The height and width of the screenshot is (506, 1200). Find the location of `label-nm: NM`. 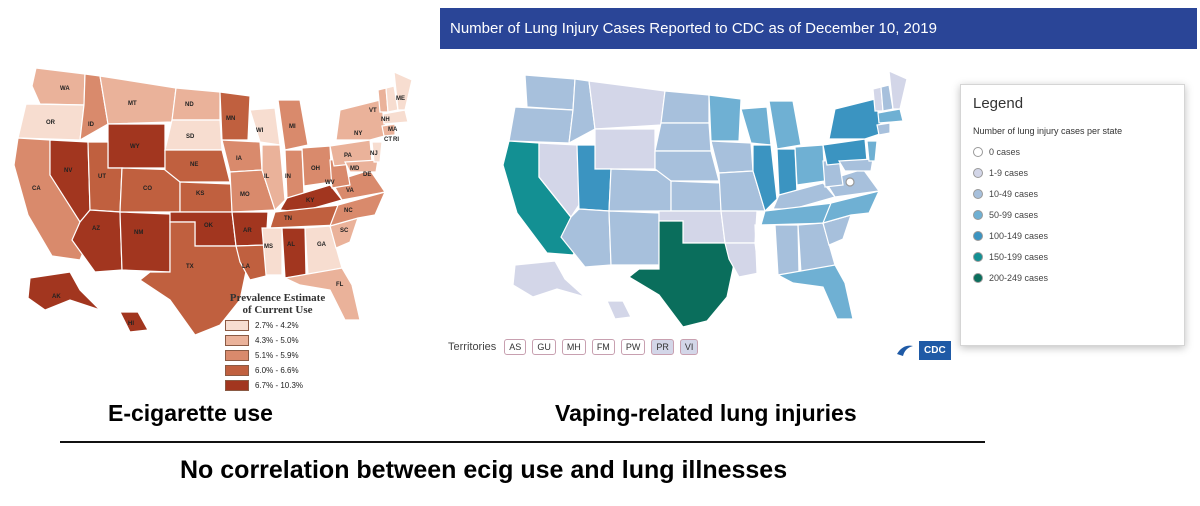

label-nm: NM is located at coordinates (138, 233).